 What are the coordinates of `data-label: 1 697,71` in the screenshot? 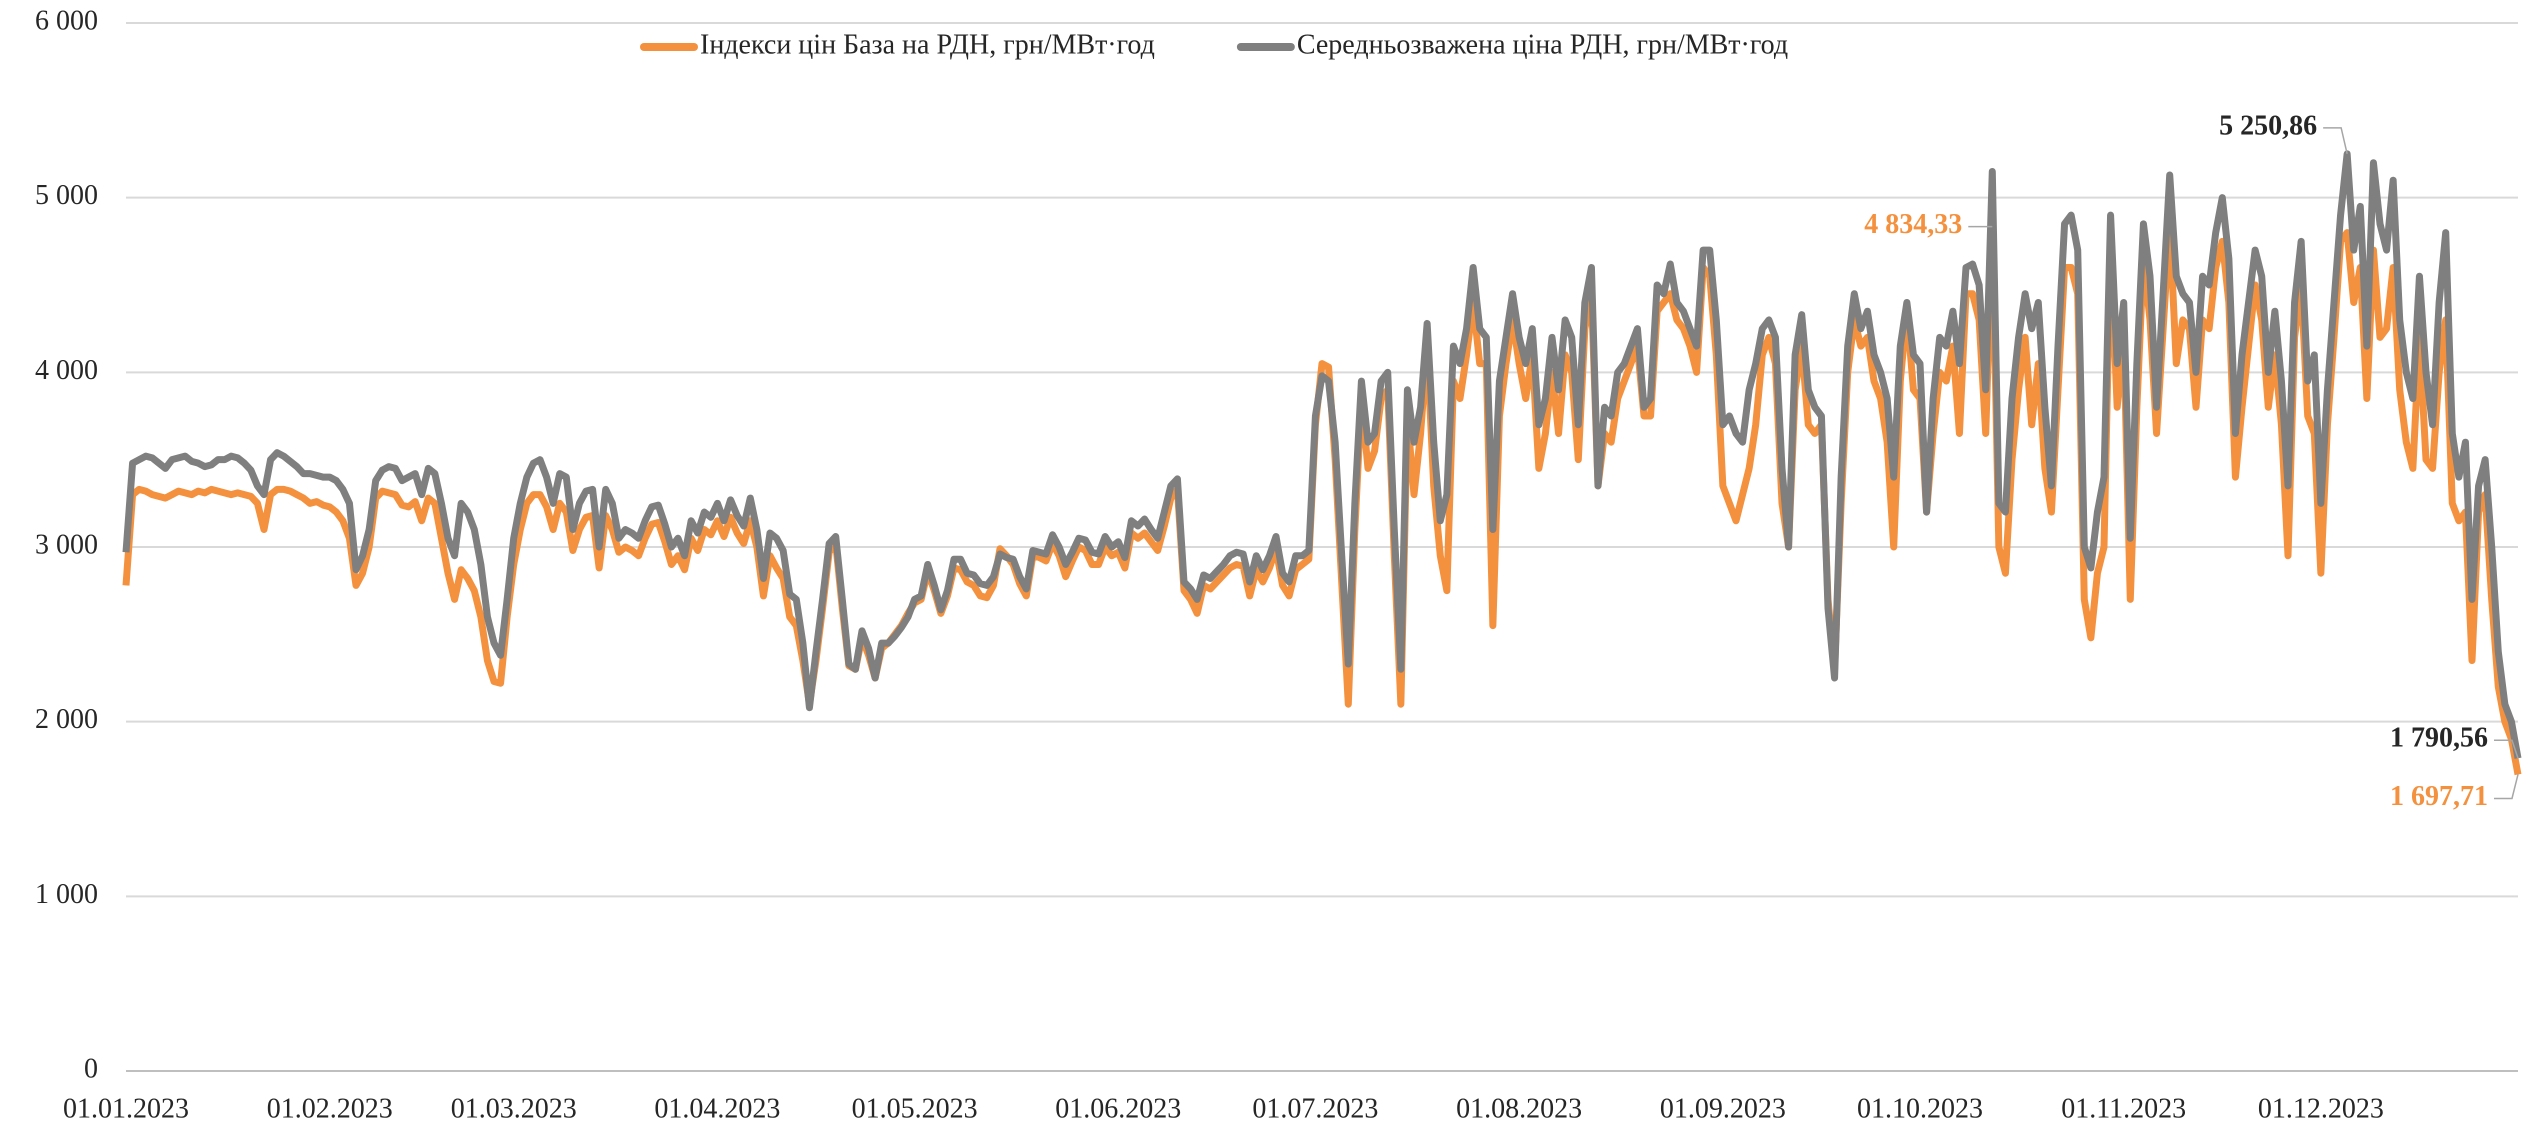 It's located at (2439, 796).